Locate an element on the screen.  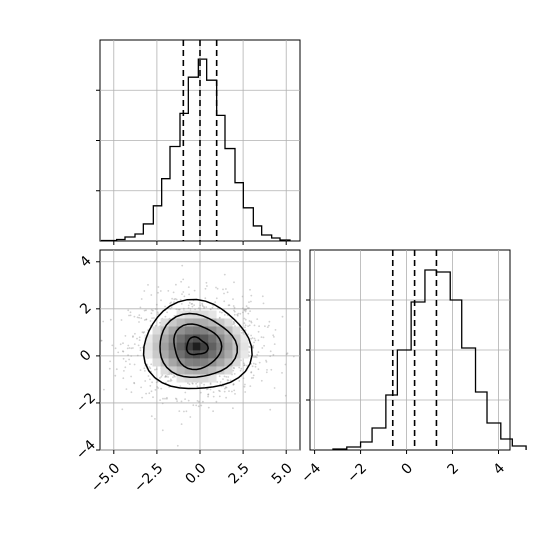
histogram-panel-top is located at coordinates (198, 142).